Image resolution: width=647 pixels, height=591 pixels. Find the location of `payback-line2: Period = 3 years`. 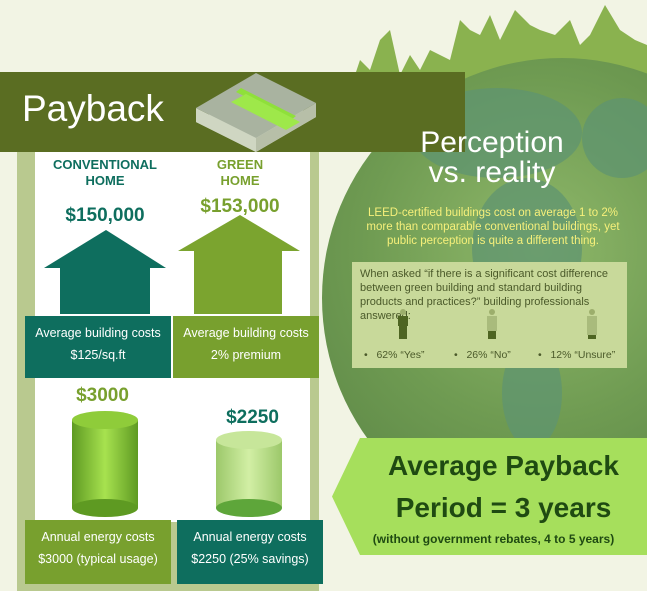

payback-line2: Period = 3 years is located at coordinates (503, 507).